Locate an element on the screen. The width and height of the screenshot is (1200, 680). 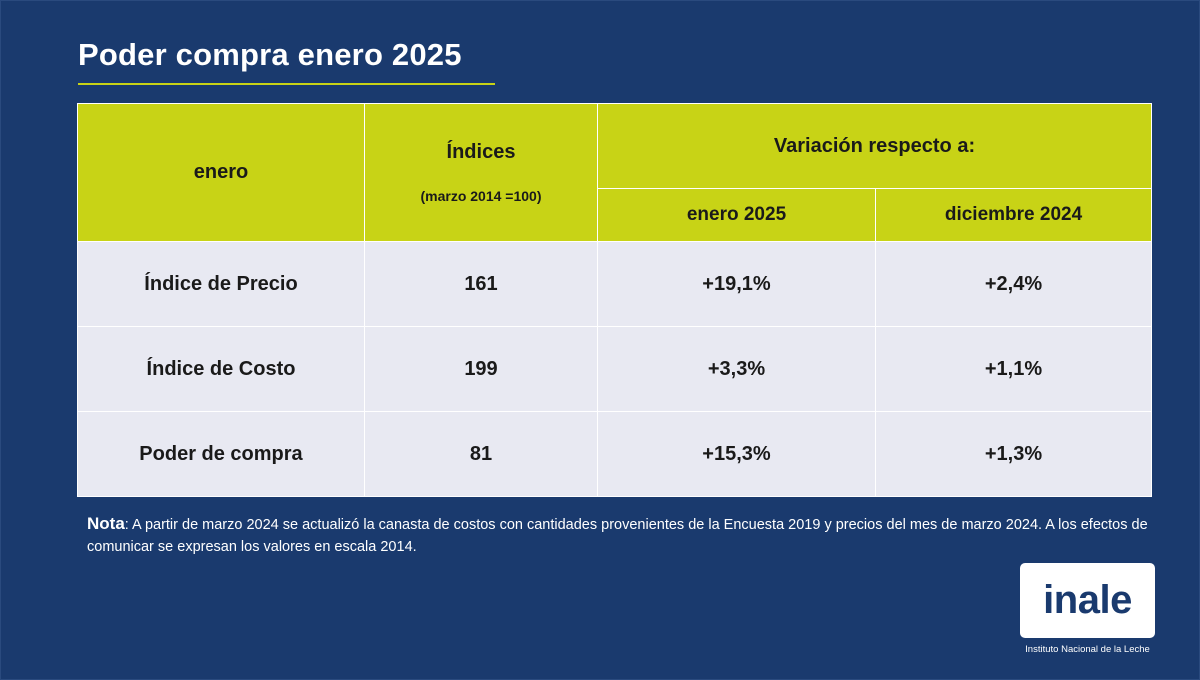
row-var2: +1,1% is located at coordinates (1013, 369).